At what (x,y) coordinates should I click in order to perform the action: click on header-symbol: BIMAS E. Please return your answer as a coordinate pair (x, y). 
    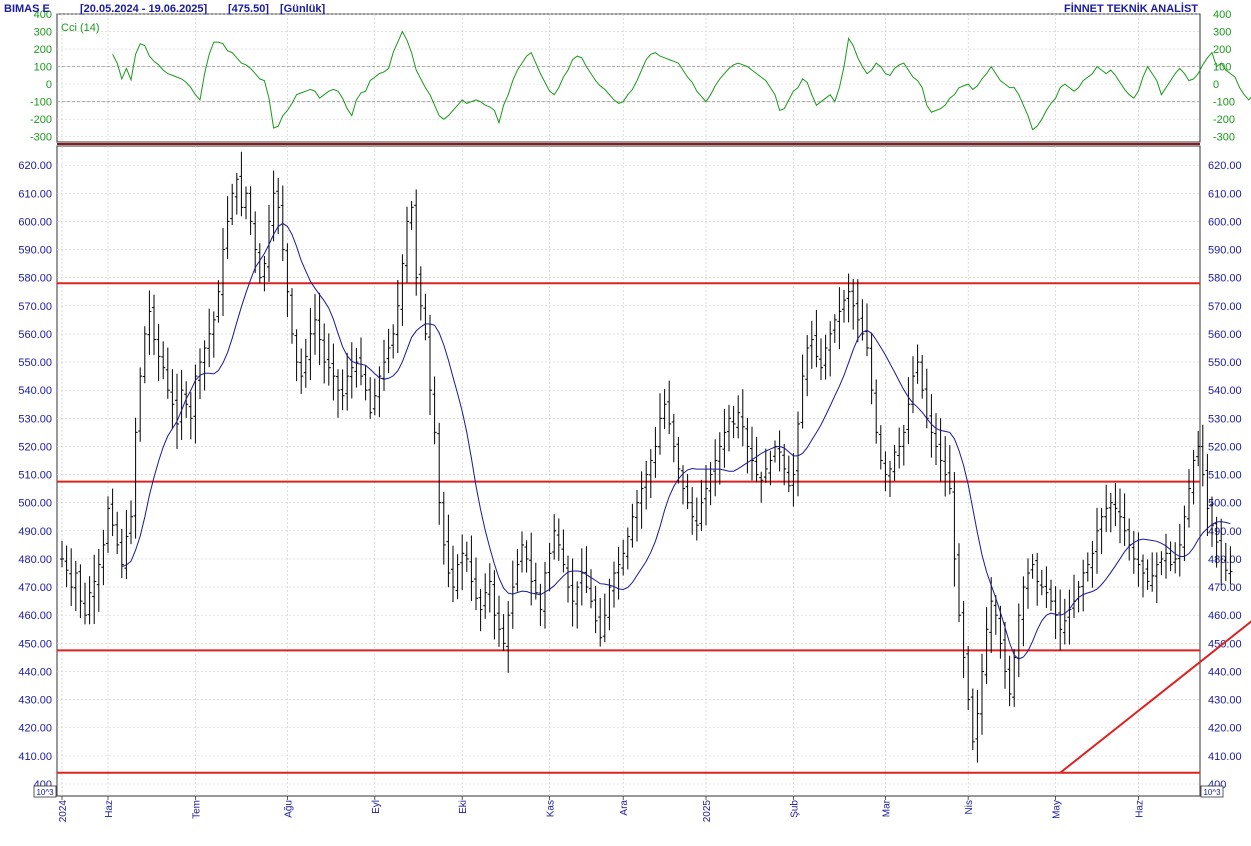
    Looking at the image, I should click on (27, 9).